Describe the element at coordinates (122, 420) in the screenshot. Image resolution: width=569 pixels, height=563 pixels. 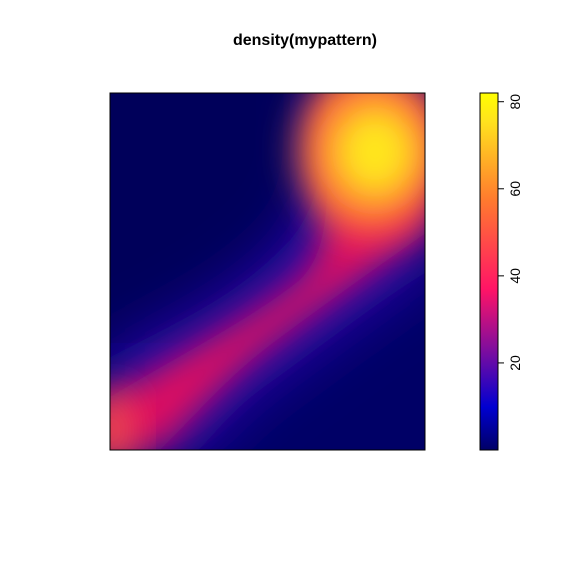
I see `density-corner-peak` at that location.